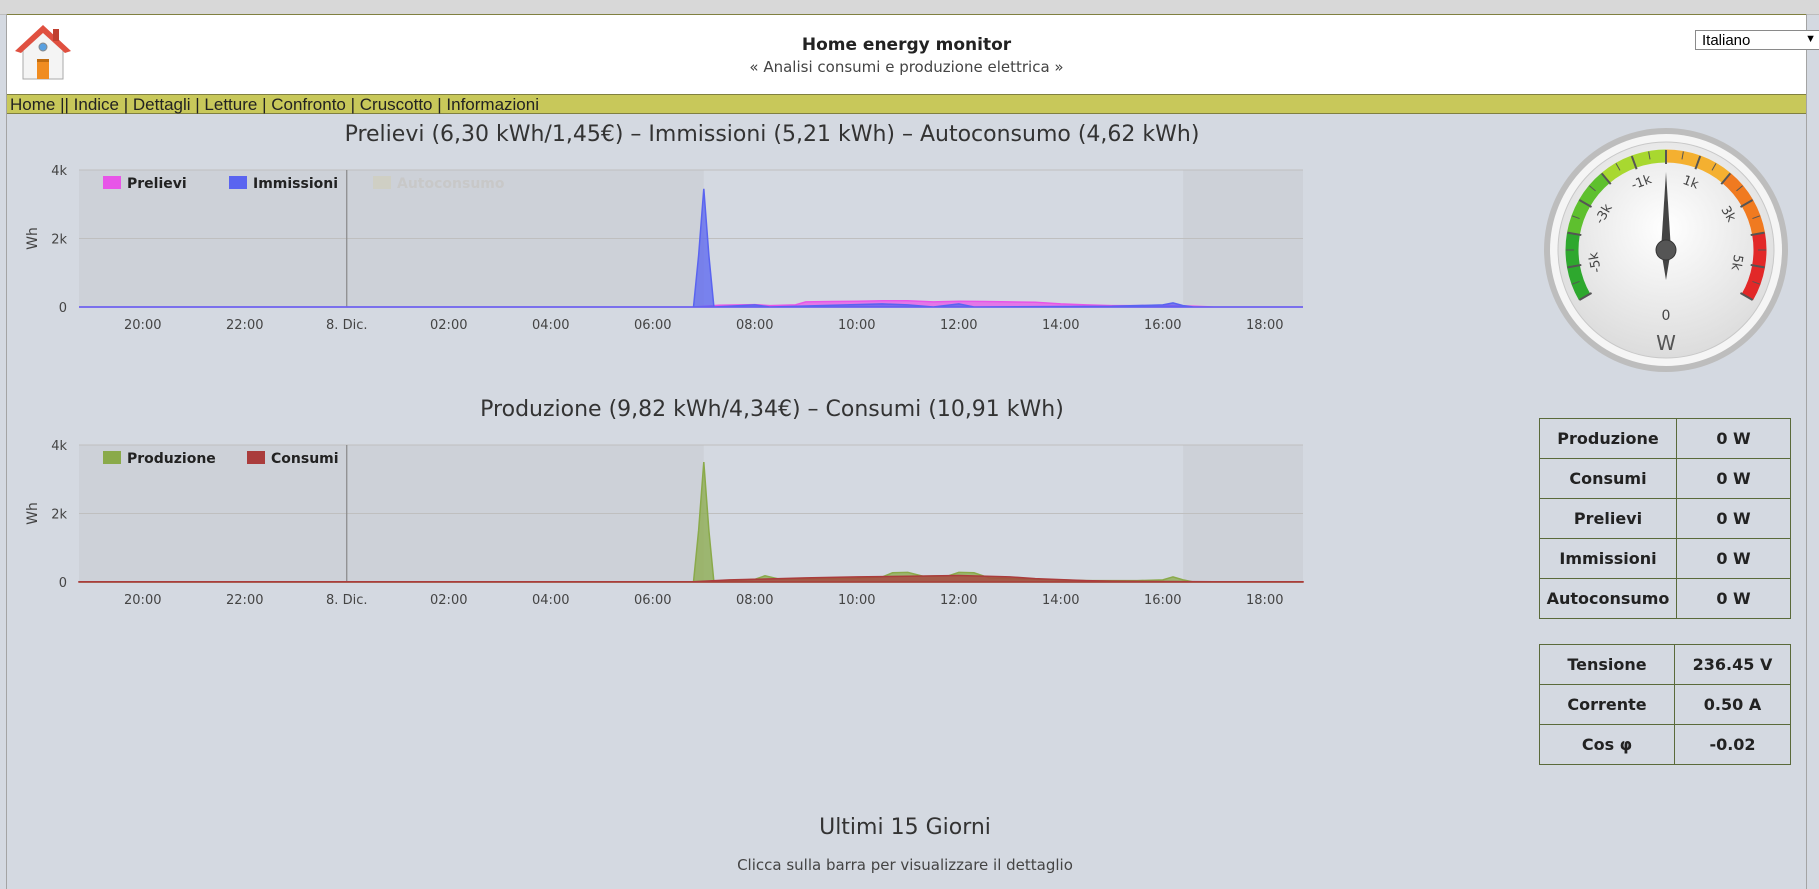  What do you see at coordinates (754, 325) in the screenshot?
I see `x-tick-label: 08:00` at bounding box center [754, 325].